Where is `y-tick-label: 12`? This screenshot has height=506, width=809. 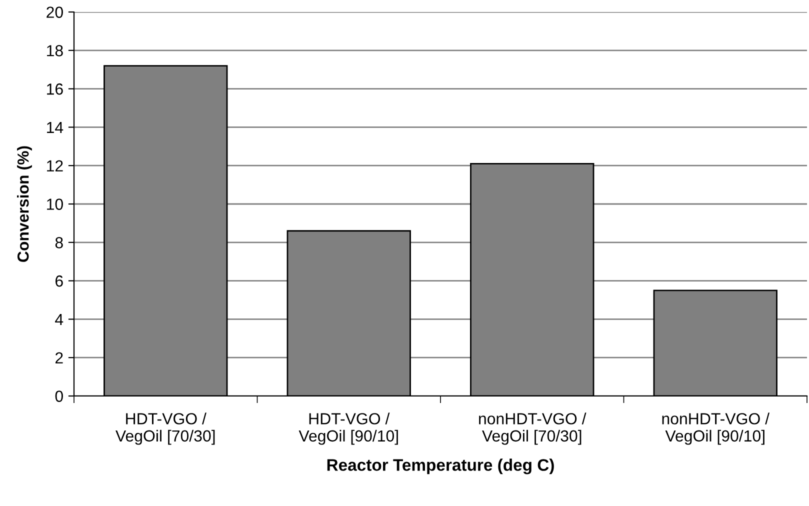 y-tick-label: 12 is located at coordinates (55, 166).